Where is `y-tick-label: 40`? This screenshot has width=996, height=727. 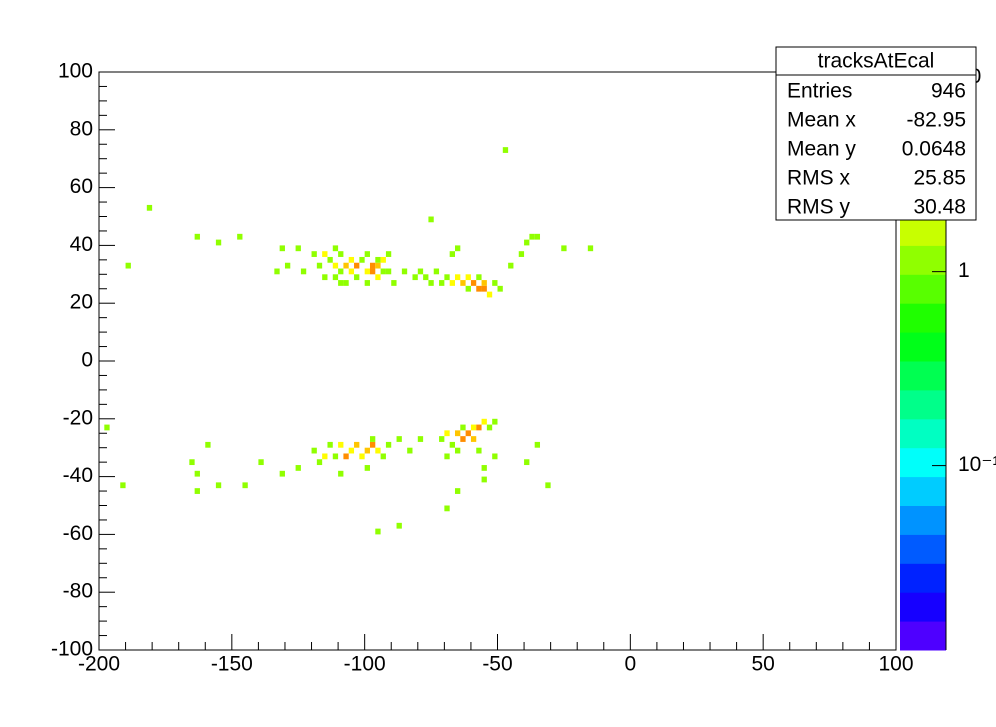 y-tick-label: 40 is located at coordinates (81, 244).